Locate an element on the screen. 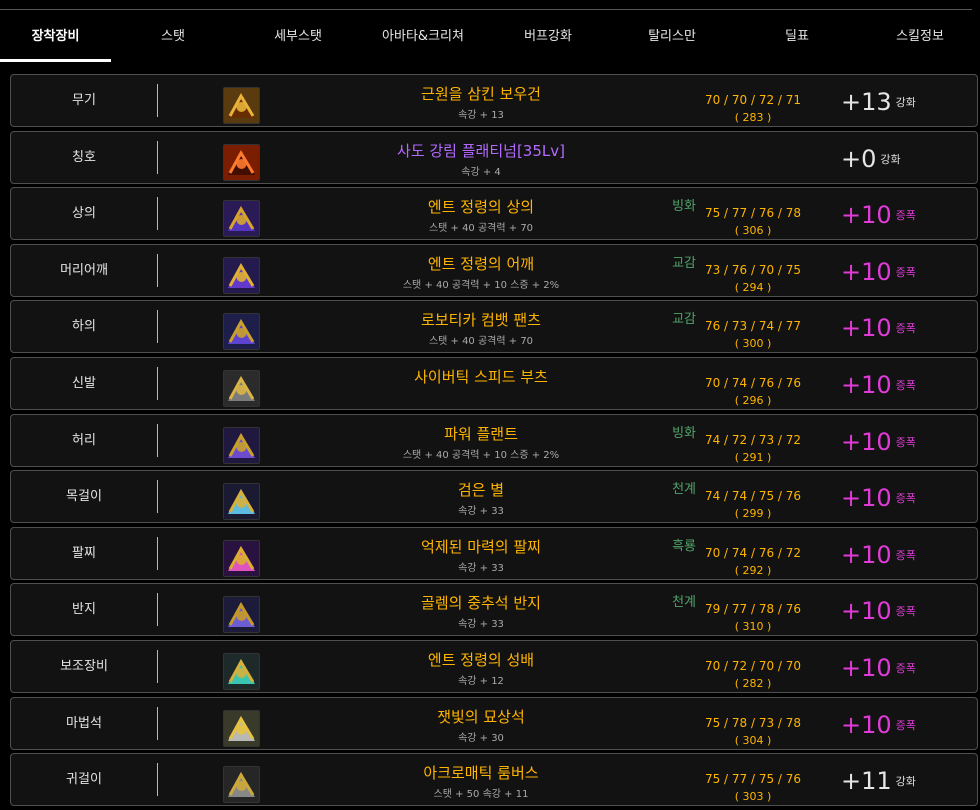  earring-icon is located at coordinates (241, 785).